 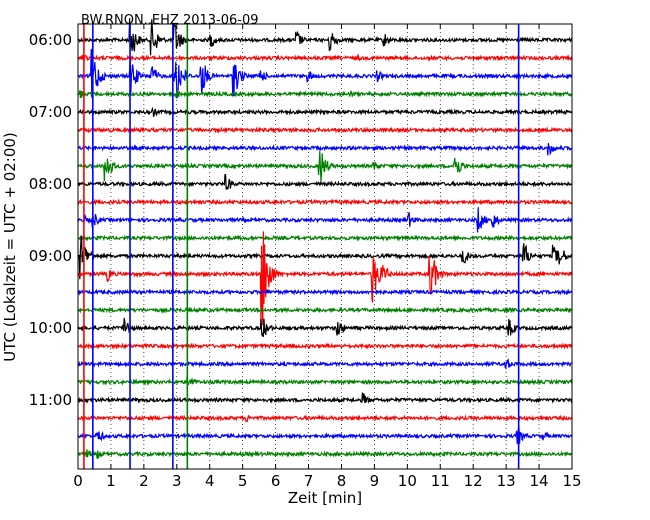 I want to click on x-tick-label: 14, so click(x=539, y=481).